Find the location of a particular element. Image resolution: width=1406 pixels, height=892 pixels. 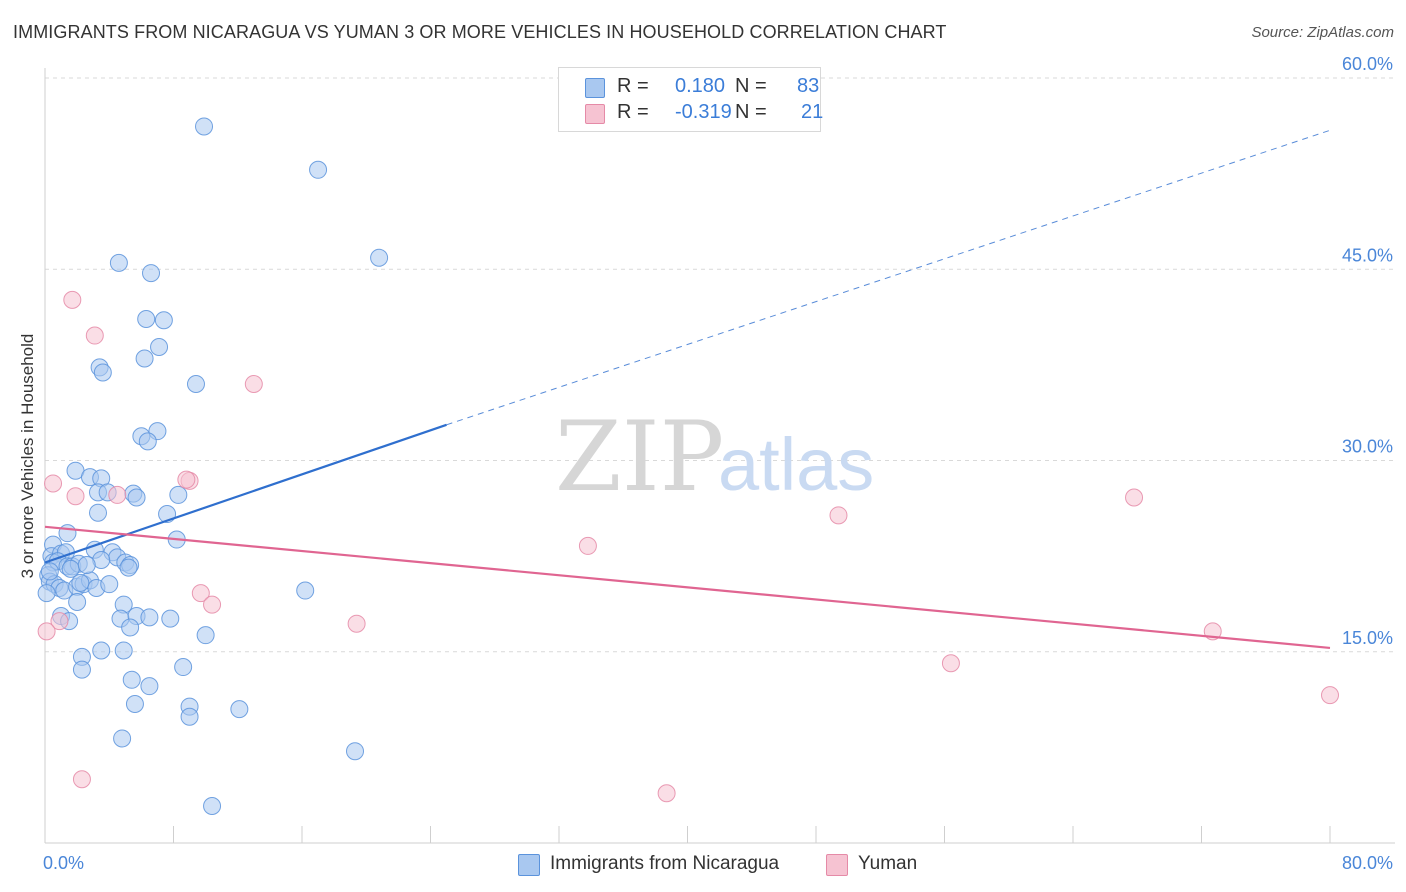

y-tick-label: 45.0% is located at coordinates (1367, 255).